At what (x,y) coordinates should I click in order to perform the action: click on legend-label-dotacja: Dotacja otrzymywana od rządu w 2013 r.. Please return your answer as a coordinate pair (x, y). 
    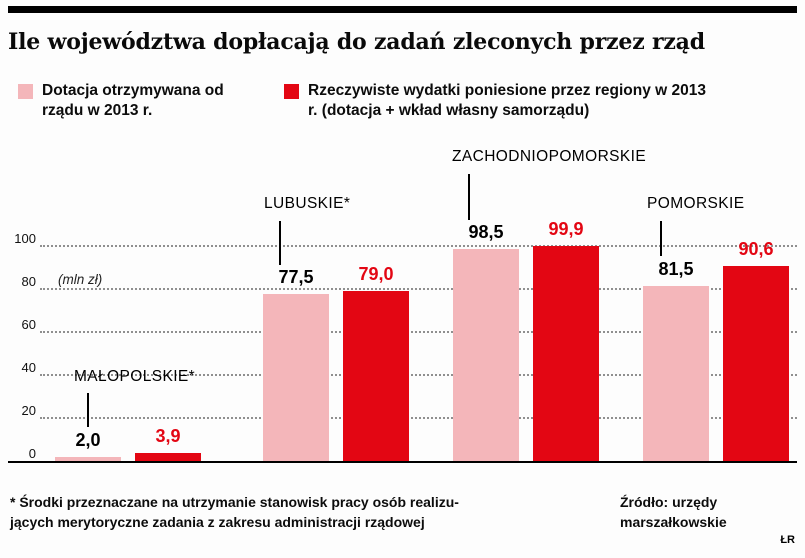
    Looking at the image, I should click on (133, 100).